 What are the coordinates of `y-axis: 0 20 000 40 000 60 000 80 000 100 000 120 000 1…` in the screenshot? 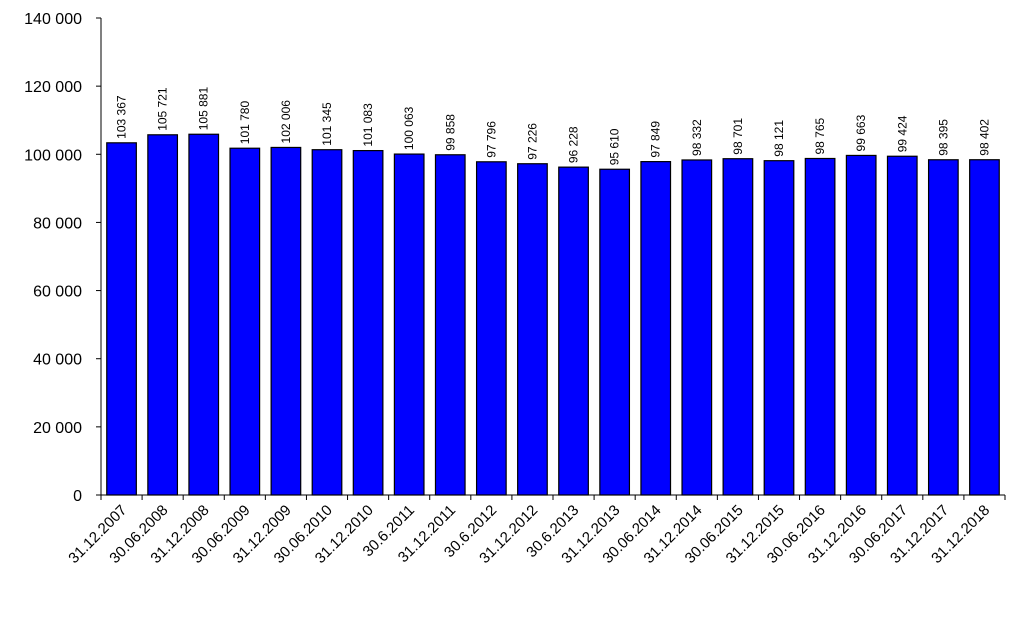 It's located at (63, 258).